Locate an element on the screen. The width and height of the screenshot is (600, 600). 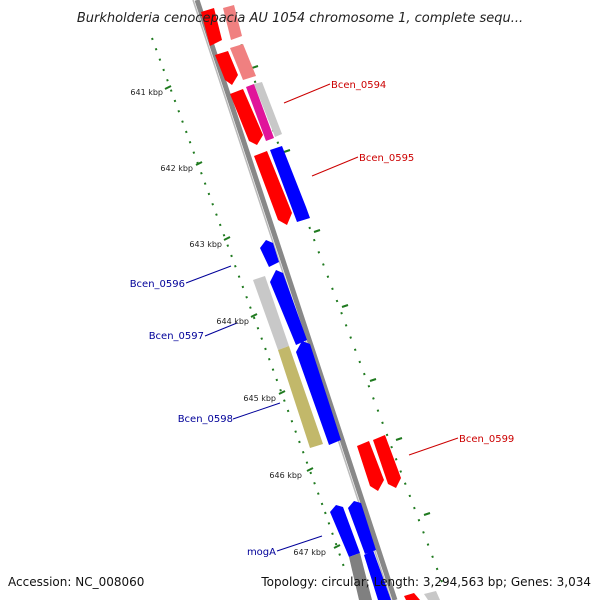
scale-label-643: 643 kbp is located at coordinates (205, 244).